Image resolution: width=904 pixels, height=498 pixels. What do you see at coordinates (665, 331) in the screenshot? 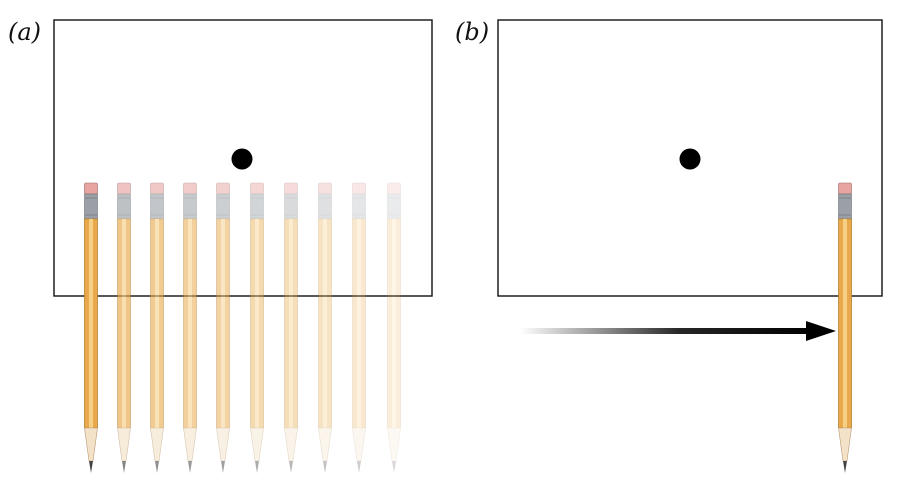
I see `motion-arrow-shaft` at bounding box center [665, 331].